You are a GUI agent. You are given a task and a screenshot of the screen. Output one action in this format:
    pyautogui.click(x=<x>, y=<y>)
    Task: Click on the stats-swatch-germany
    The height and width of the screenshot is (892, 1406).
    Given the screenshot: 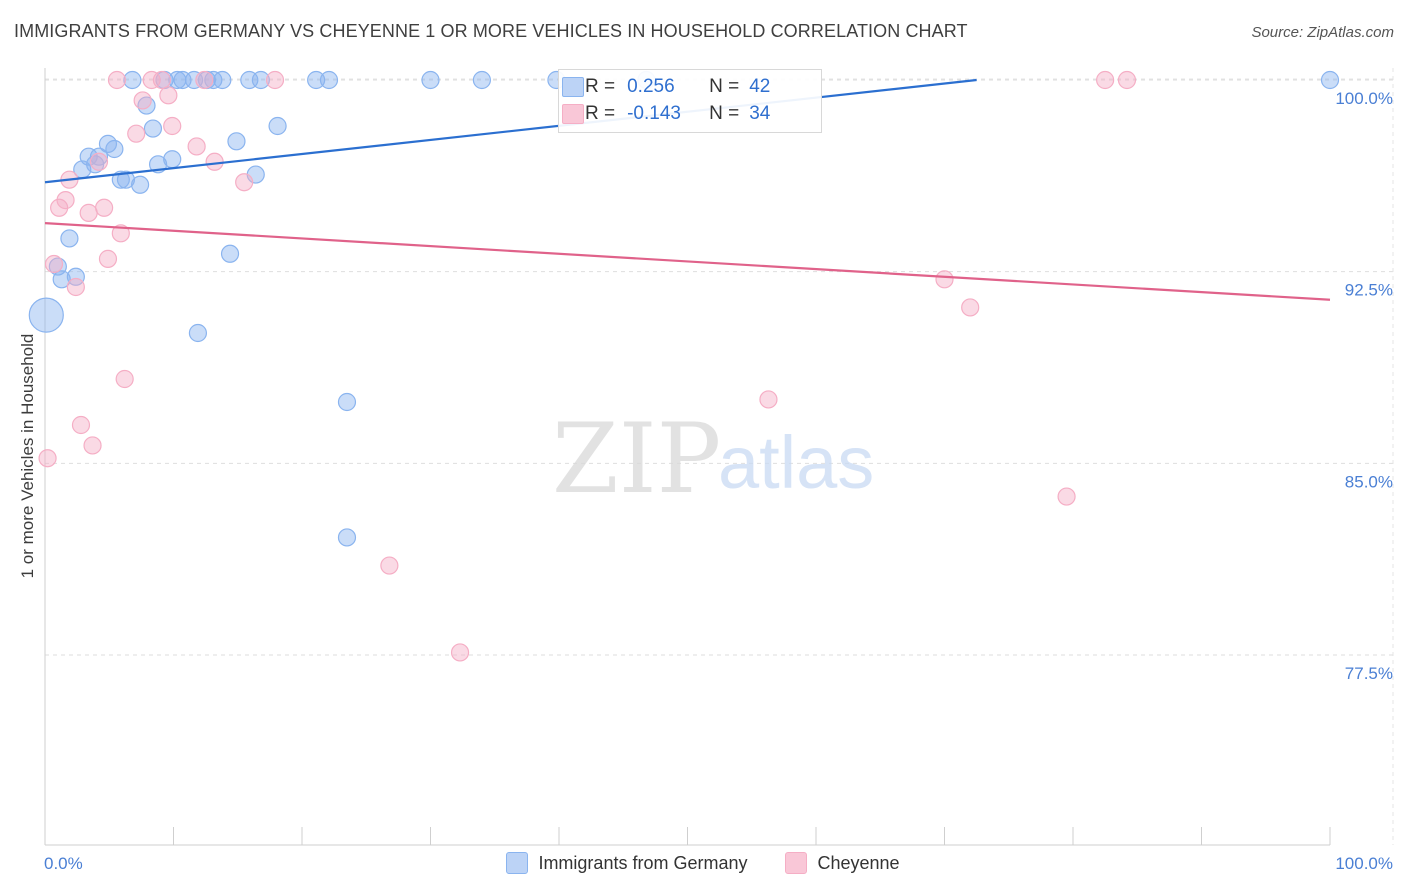 What is the action you would take?
    pyautogui.click(x=573, y=87)
    